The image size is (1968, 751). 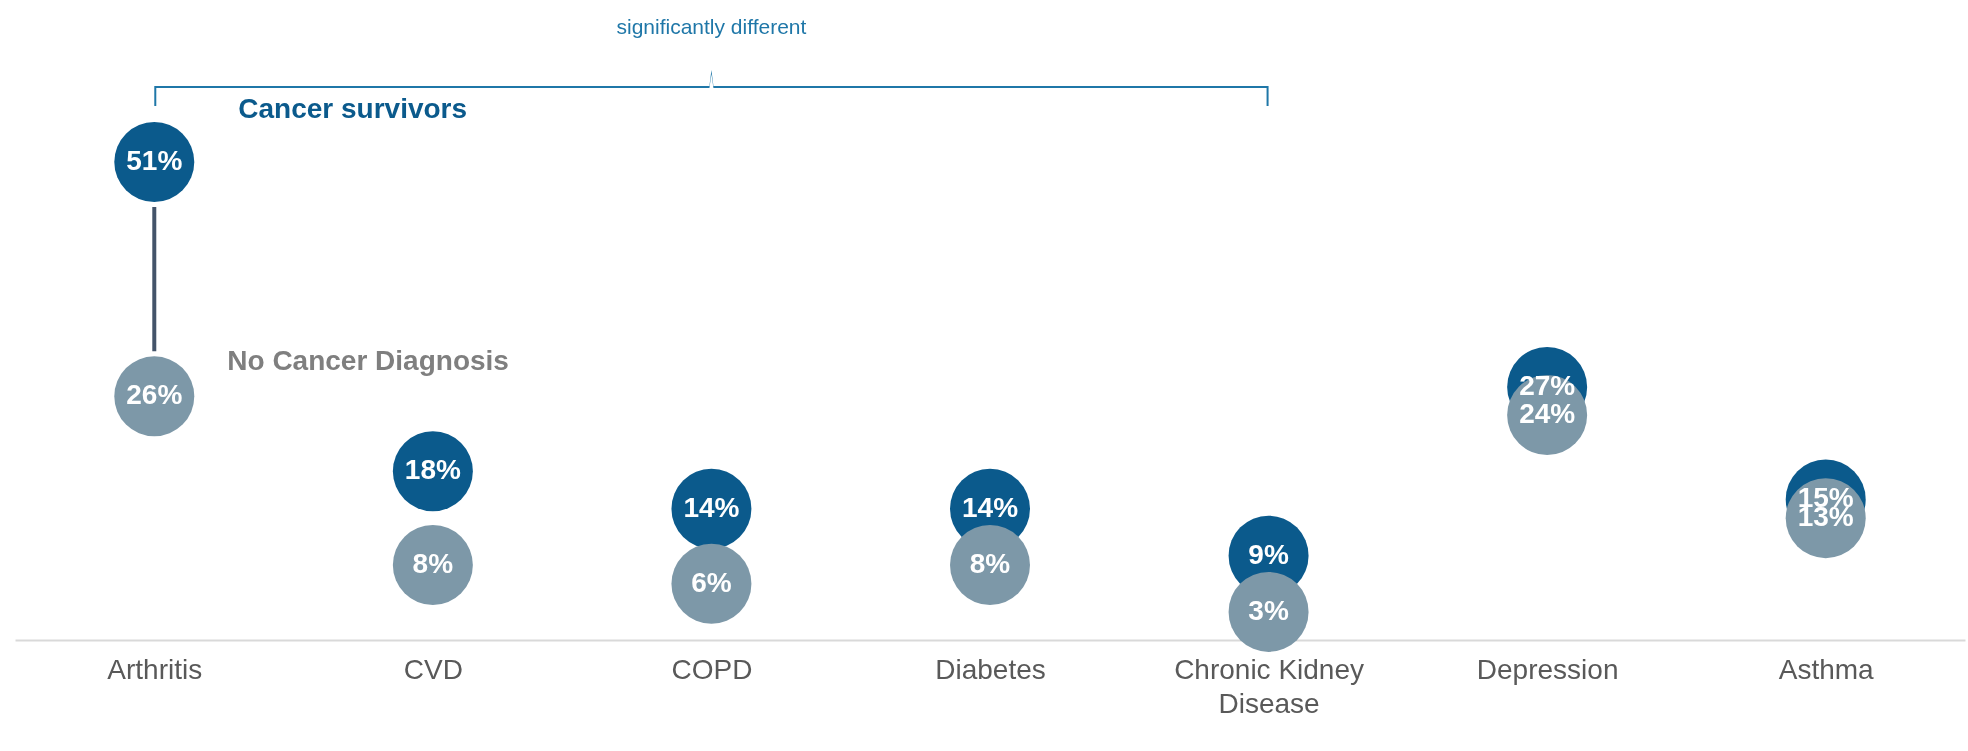 I want to click on data-label: 26%, so click(x=154, y=395).